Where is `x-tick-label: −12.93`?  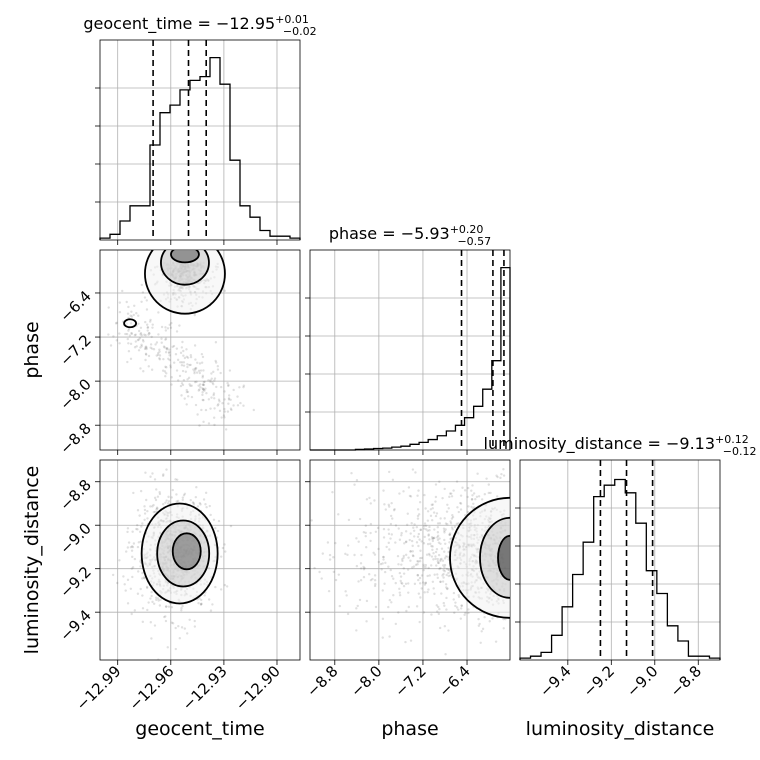 x-tick-label: −12.93 is located at coordinates (205, 688).